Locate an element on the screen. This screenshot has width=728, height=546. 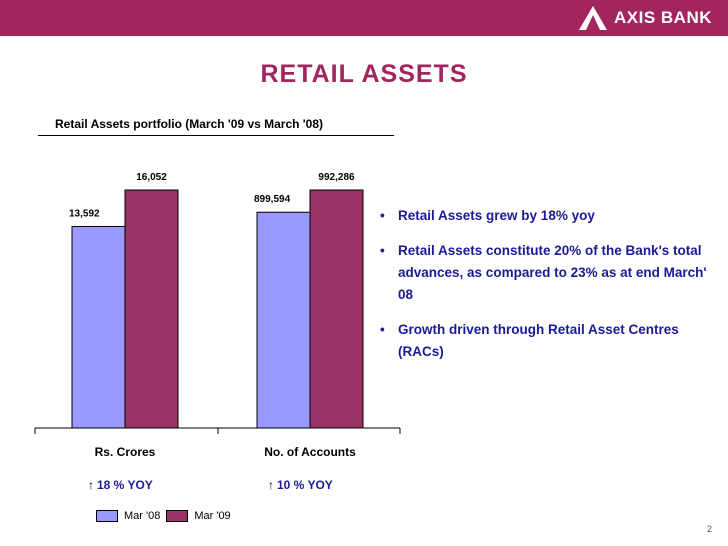
growth-rs-crores: ↑ 18 % YOY is located at coordinates (120, 485).